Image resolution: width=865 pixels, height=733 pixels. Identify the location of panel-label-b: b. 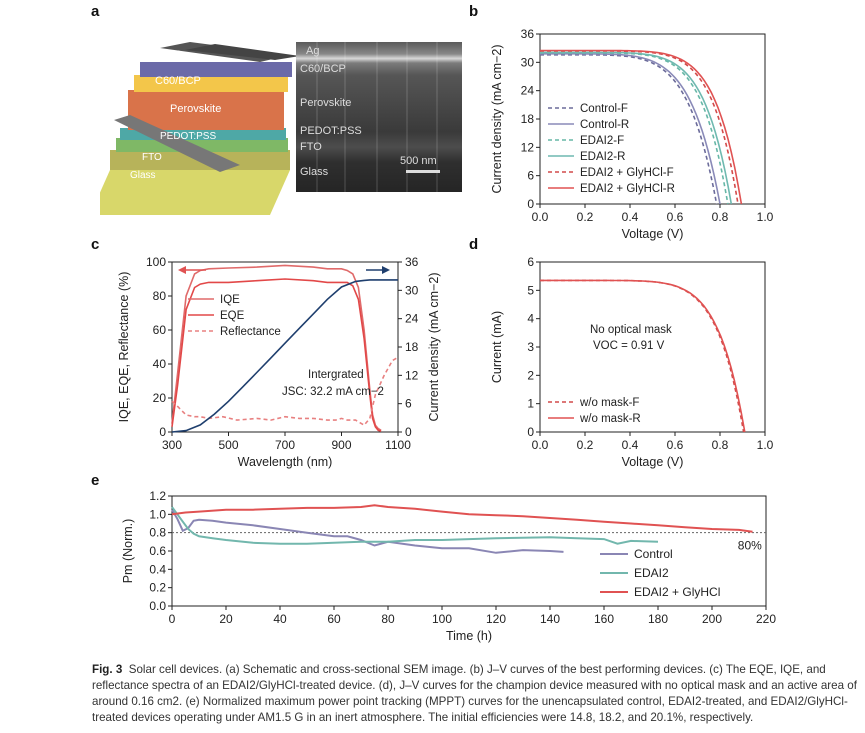
(474, 11).